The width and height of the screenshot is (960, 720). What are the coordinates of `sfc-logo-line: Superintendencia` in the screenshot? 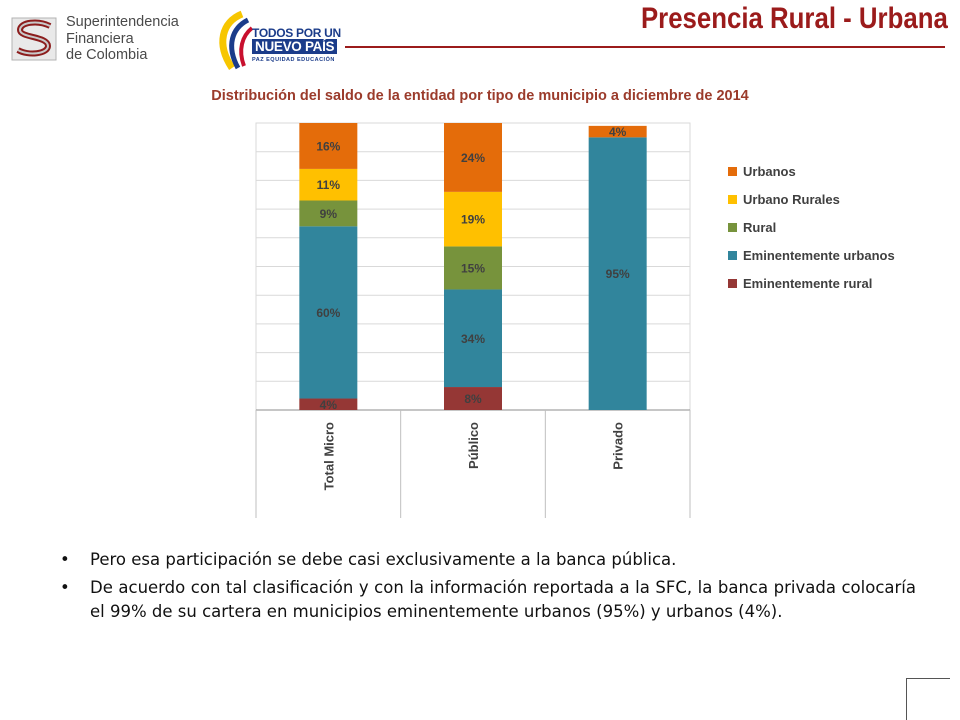 It's located at (122, 22).